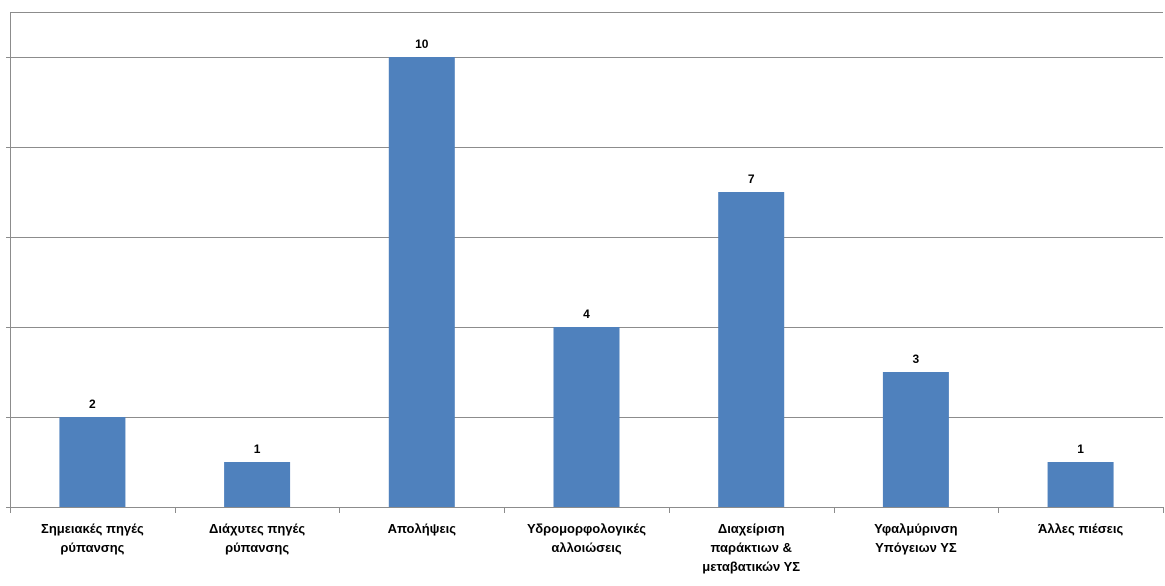 Image resolution: width=1165 pixels, height=586 pixels. Describe the element at coordinates (916, 359) in the screenshot. I see `data-label: 3` at that location.